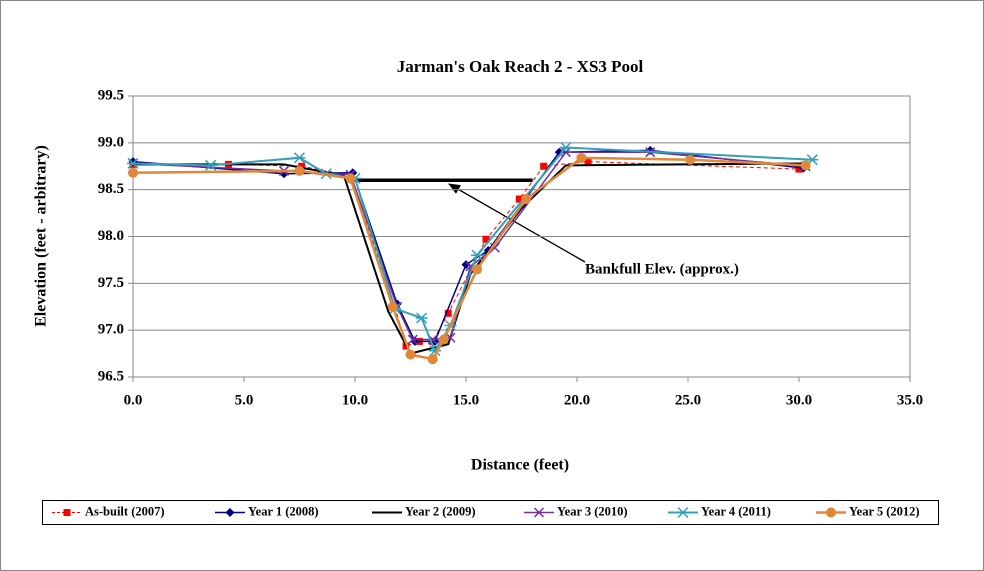 This screenshot has width=984, height=571. Describe the element at coordinates (577, 400) in the screenshot. I see `x-tick-label: 20.0` at that location.